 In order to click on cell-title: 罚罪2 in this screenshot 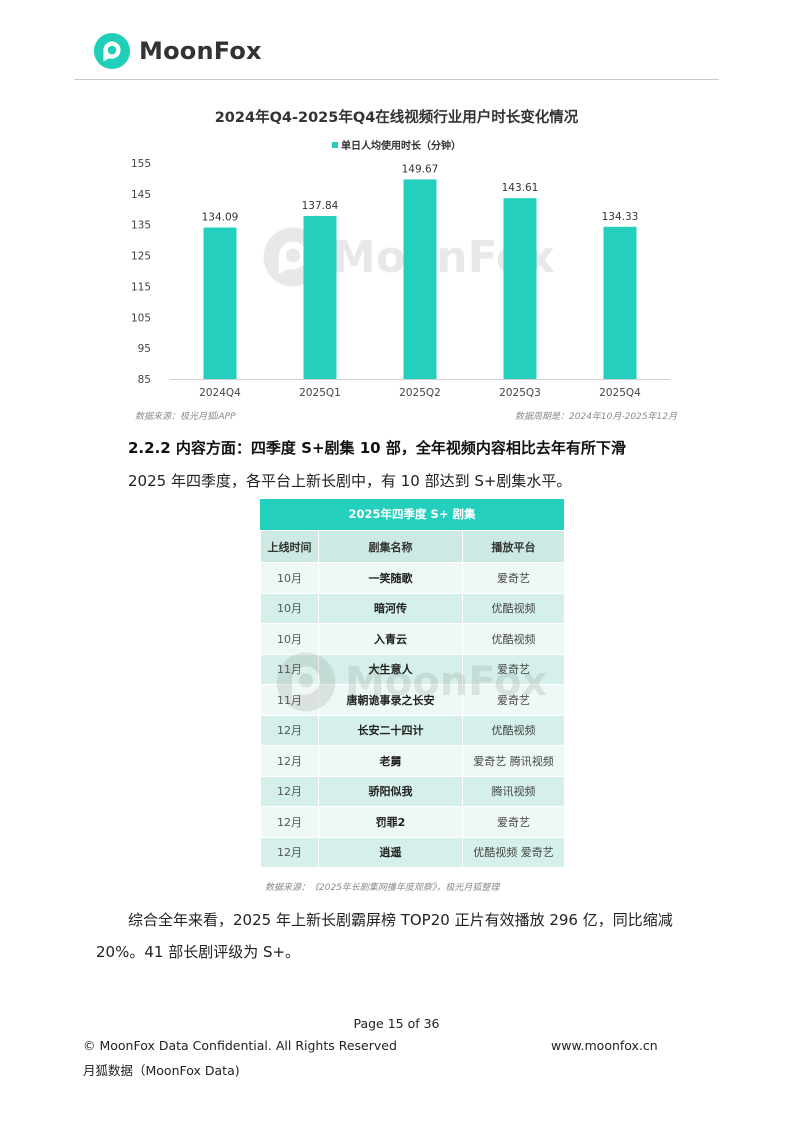, I will do `click(390, 822)`.